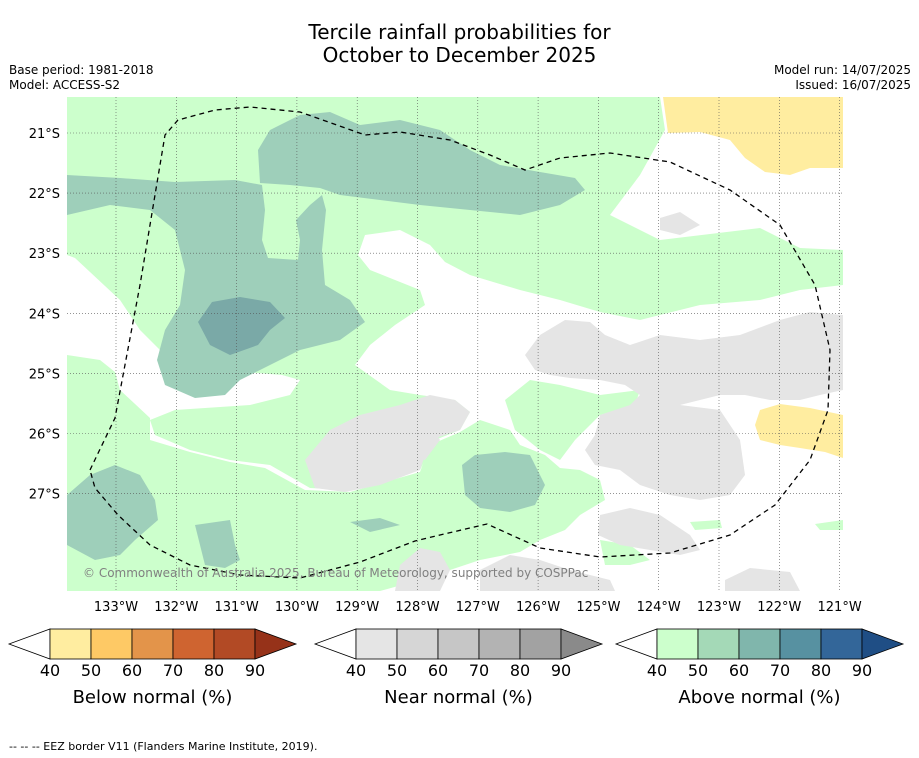  I want to click on lat-tick-label: 27°S, so click(44, 495).